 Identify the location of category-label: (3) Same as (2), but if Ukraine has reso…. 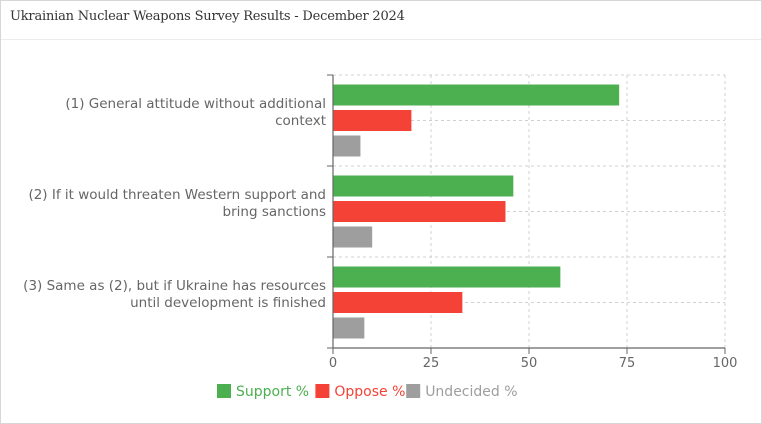
(174, 286).